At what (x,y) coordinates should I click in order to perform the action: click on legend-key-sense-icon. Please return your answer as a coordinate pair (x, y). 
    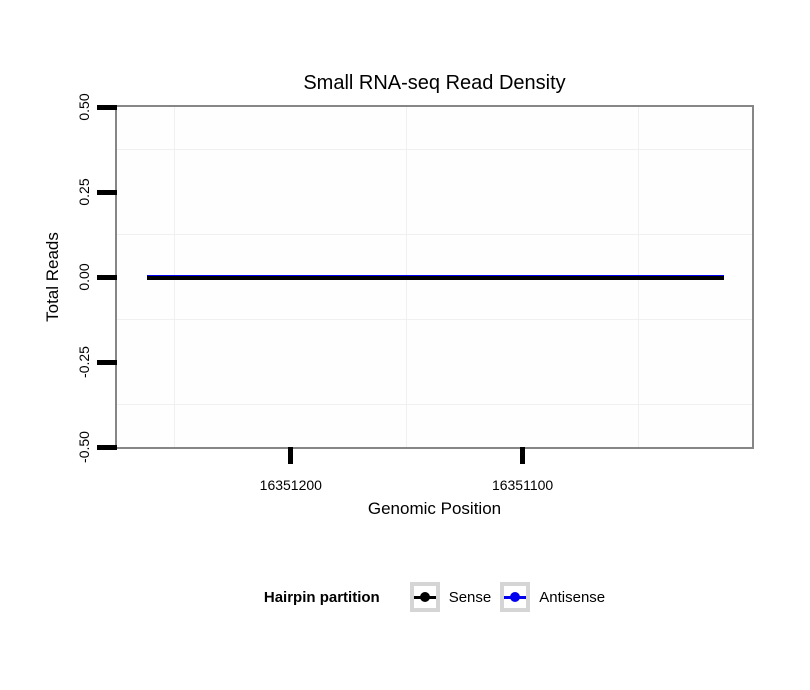
    Looking at the image, I should click on (424, 597).